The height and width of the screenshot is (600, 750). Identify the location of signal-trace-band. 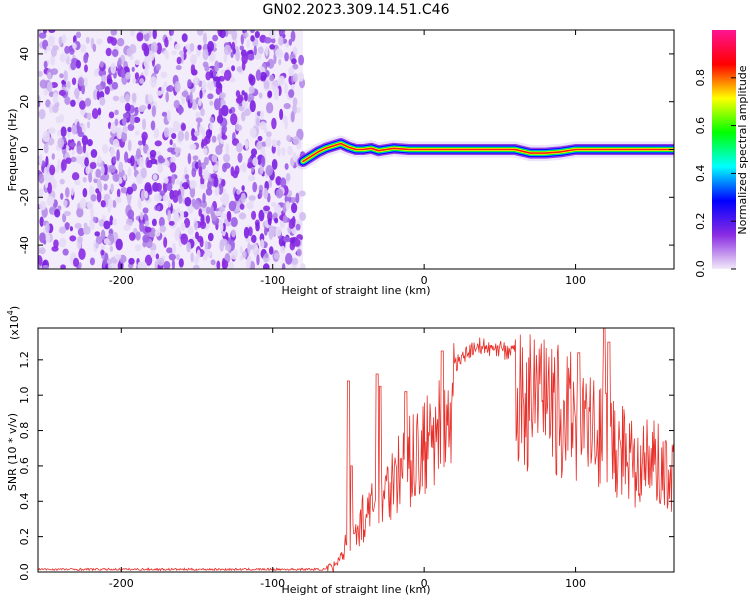
(488, 152).